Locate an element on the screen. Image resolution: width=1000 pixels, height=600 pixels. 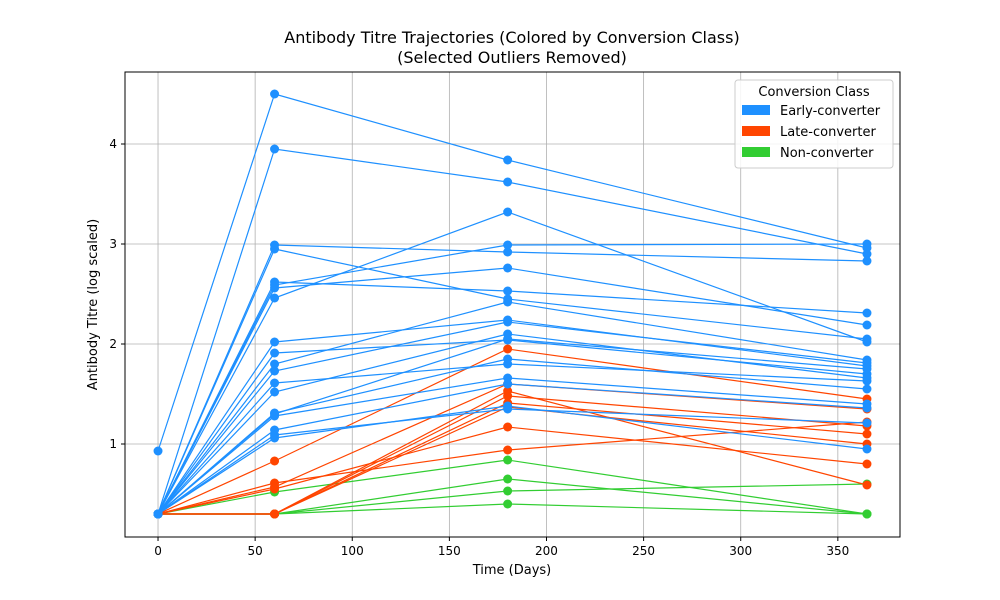
x-tick-label: 200 is located at coordinates (546, 551).